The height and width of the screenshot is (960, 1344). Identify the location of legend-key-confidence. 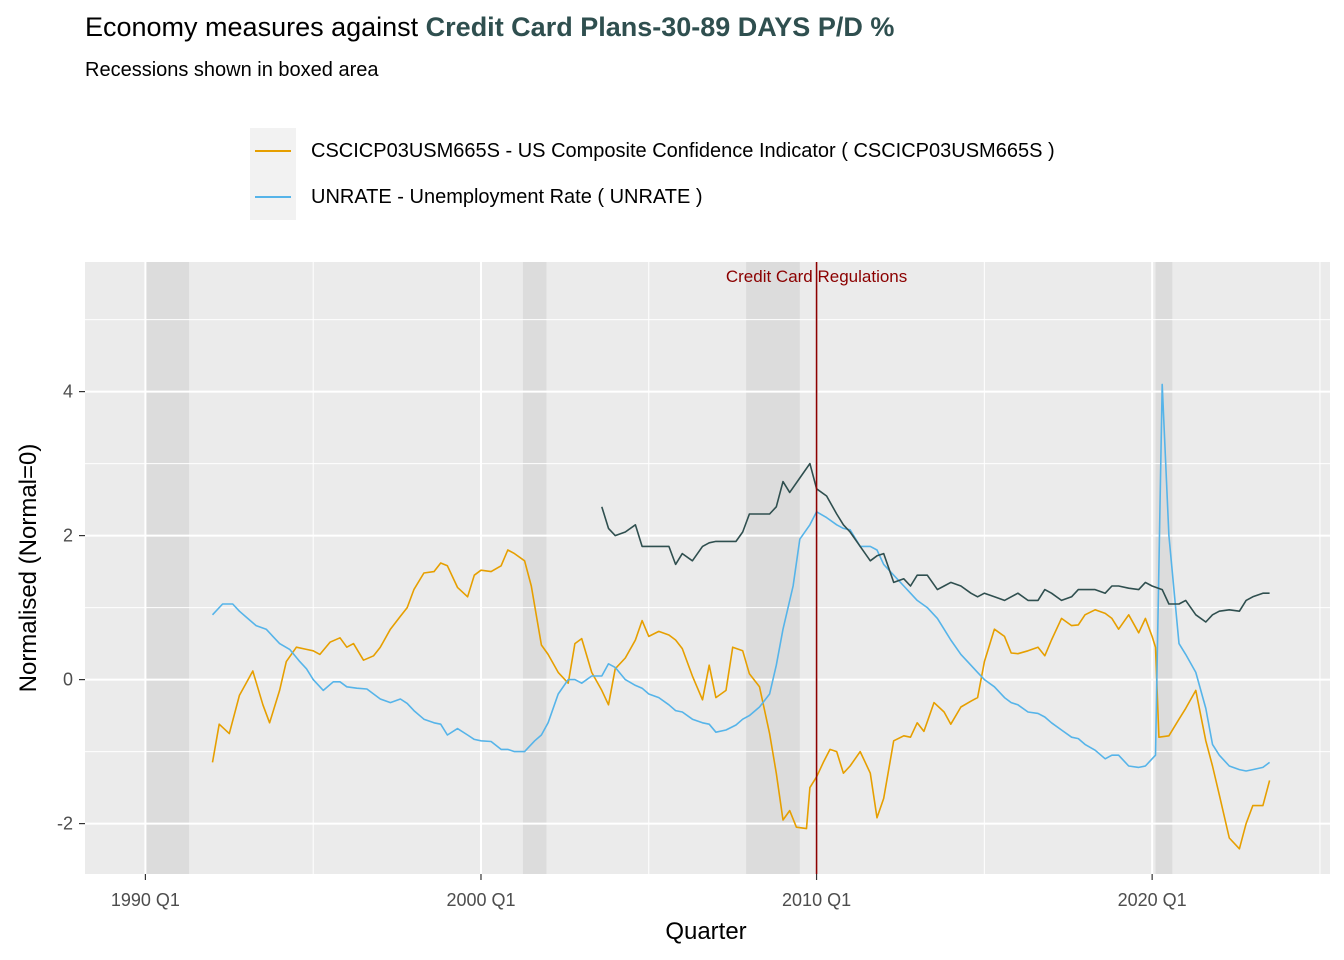
(273, 151).